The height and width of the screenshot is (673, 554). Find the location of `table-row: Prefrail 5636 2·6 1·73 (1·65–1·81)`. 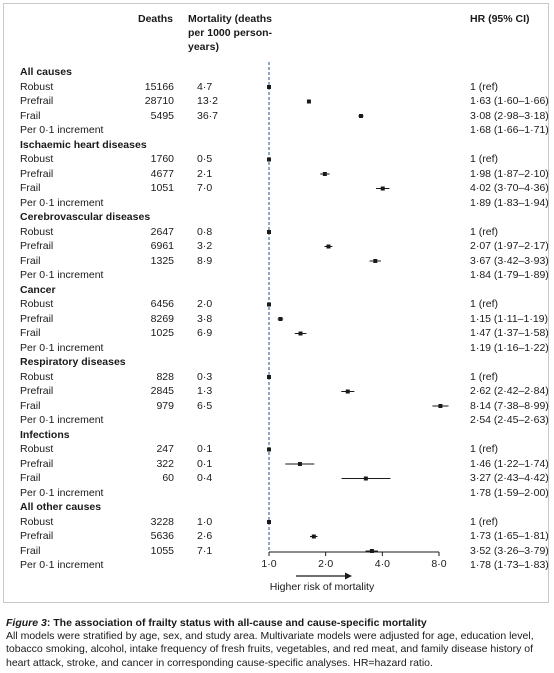

table-row: Prefrail 5636 2·6 1·73 (1·65–1·81) is located at coordinates (277, 536).